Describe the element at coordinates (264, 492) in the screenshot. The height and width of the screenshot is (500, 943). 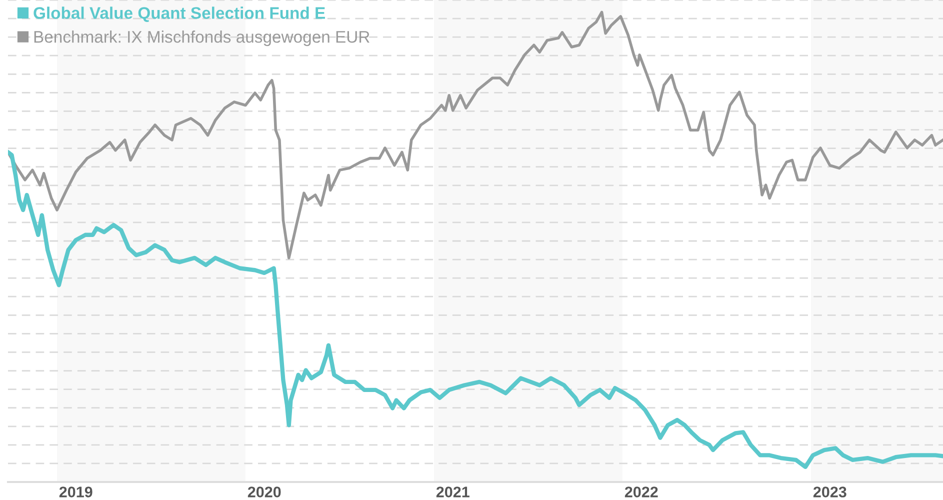
I see `x-tick-label: 2020` at that location.